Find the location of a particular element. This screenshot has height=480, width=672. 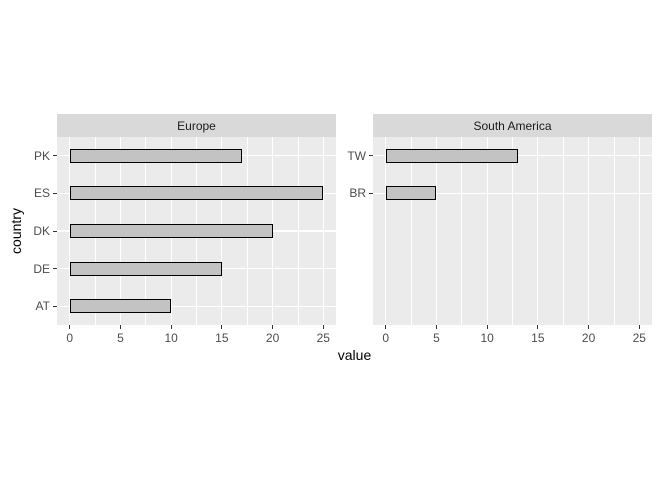

bar-at is located at coordinates (120, 306).